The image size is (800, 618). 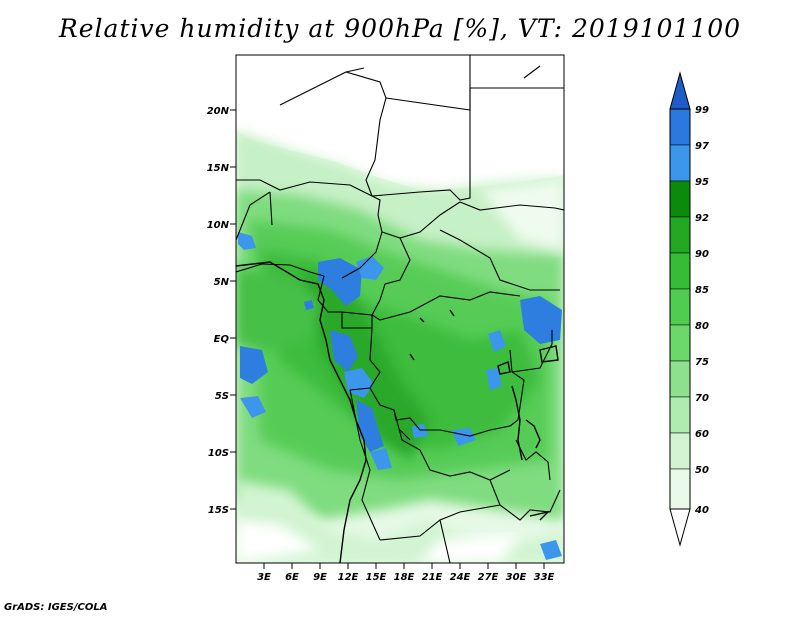 I want to click on lon-label: 21E, so click(x=432, y=577).